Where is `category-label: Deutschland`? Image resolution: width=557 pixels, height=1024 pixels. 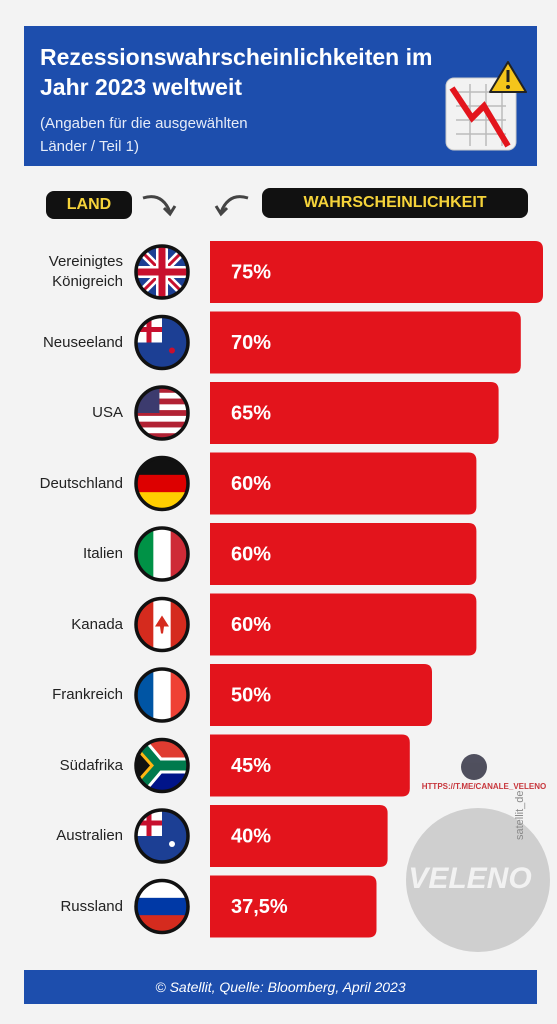 category-label: Deutschland is located at coordinates (81, 483).